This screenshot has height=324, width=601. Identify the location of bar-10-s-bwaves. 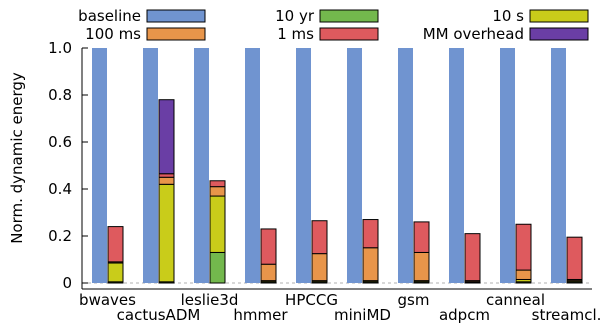
(115, 272).